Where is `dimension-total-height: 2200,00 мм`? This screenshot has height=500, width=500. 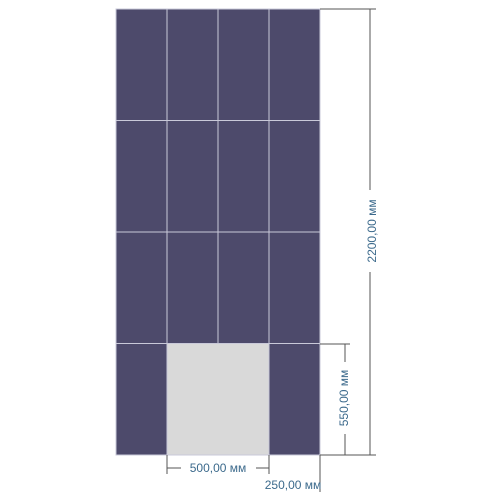 dimension-total-height: 2200,00 мм is located at coordinates (349, 232).